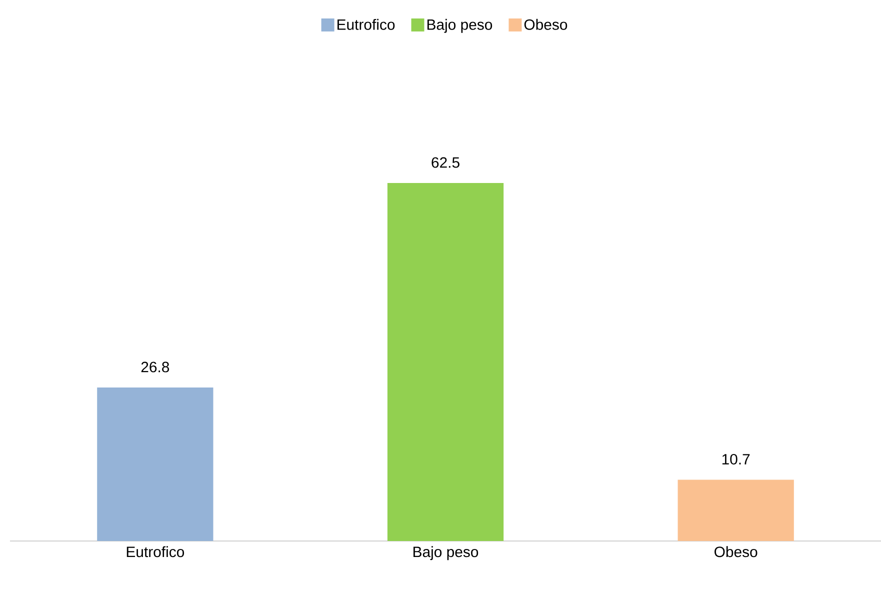 The image size is (881, 590). Describe the element at coordinates (155, 552) in the screenshot. I see `x-tick-label: Eutrofico` at that location.